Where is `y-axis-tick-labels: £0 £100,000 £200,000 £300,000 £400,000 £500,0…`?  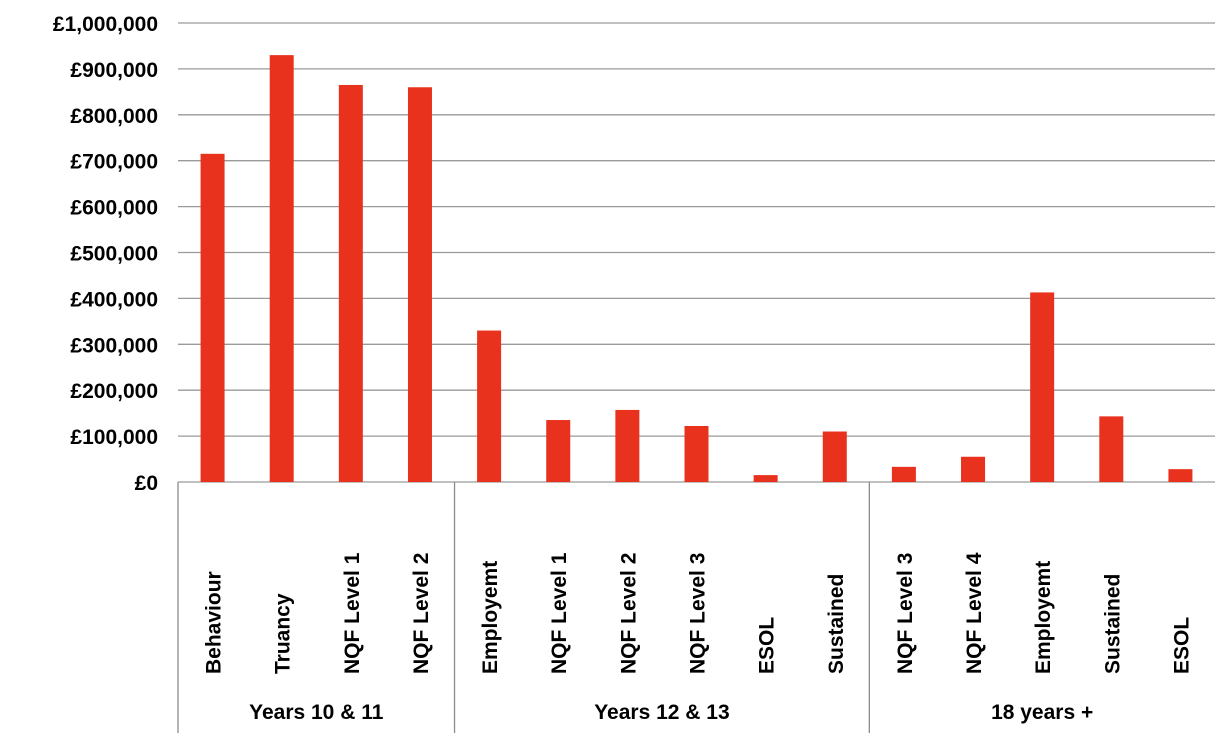
y-axis-tick-labels: £0 £100,000 £200,000 £300,000 £400,000 £500,0… is located at coordinates (105, 254).